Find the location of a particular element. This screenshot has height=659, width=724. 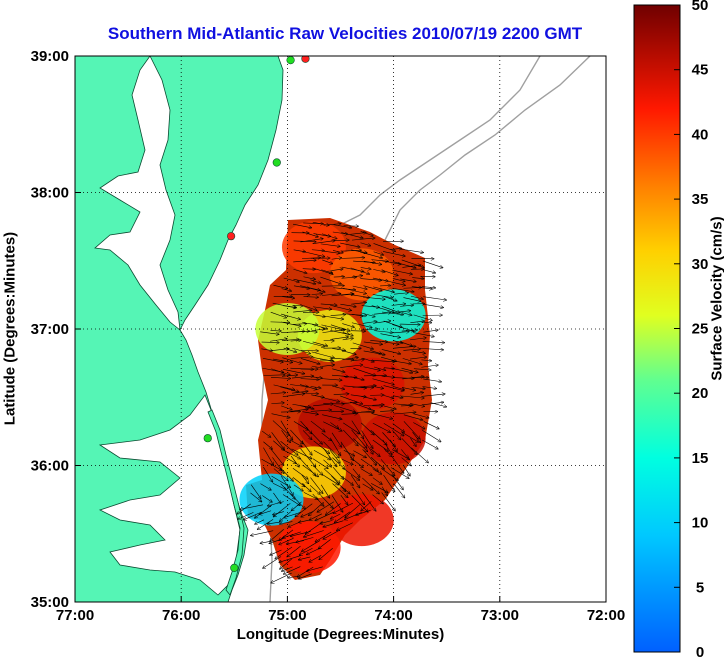

velocity-region is located at coordinates (393, 438).